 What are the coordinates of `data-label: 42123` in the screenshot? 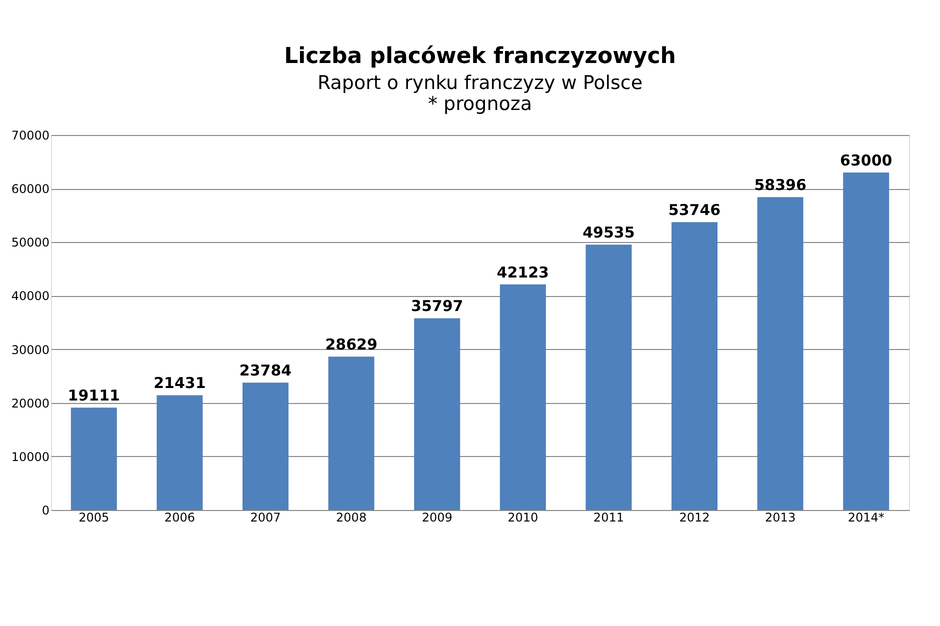 It's located at (522, 272).